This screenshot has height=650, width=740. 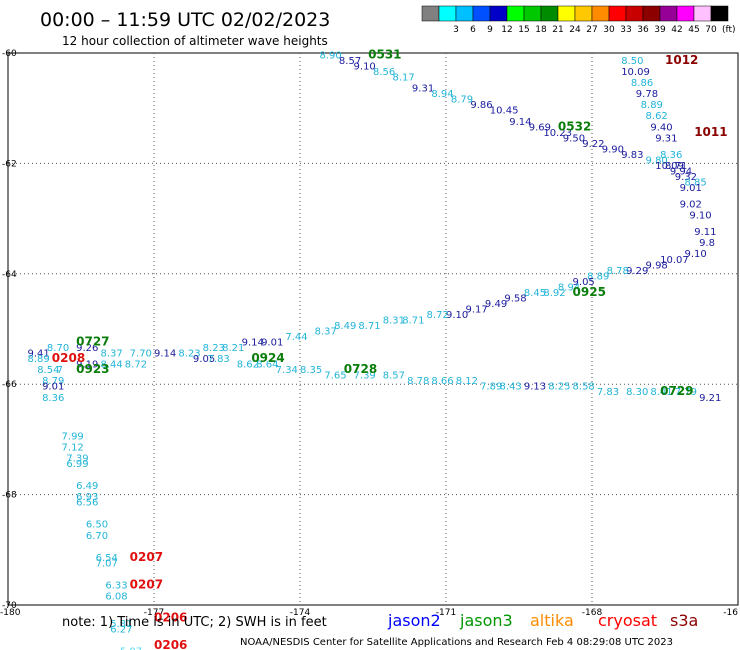 What do you see at coordinates (511, 387) in the screenshot?
I see `wave-height-value: 8.43` at bounding box center [511, 387].